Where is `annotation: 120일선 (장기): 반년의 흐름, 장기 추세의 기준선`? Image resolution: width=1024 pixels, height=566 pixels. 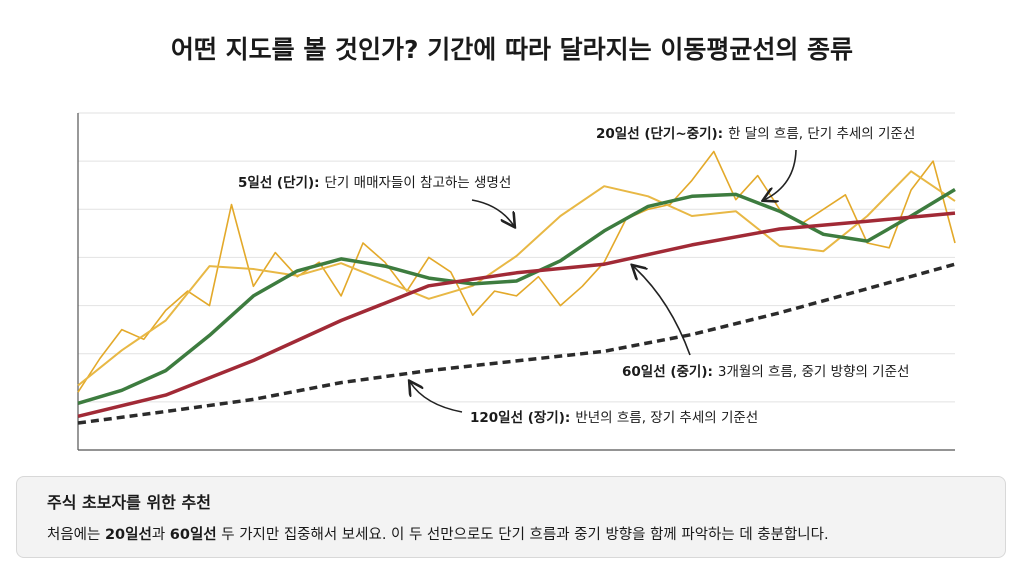 annotation: 120일선 (장기): 반년의 흐름, 장기 추세의 기준선 is located at coordinates (614, 417).